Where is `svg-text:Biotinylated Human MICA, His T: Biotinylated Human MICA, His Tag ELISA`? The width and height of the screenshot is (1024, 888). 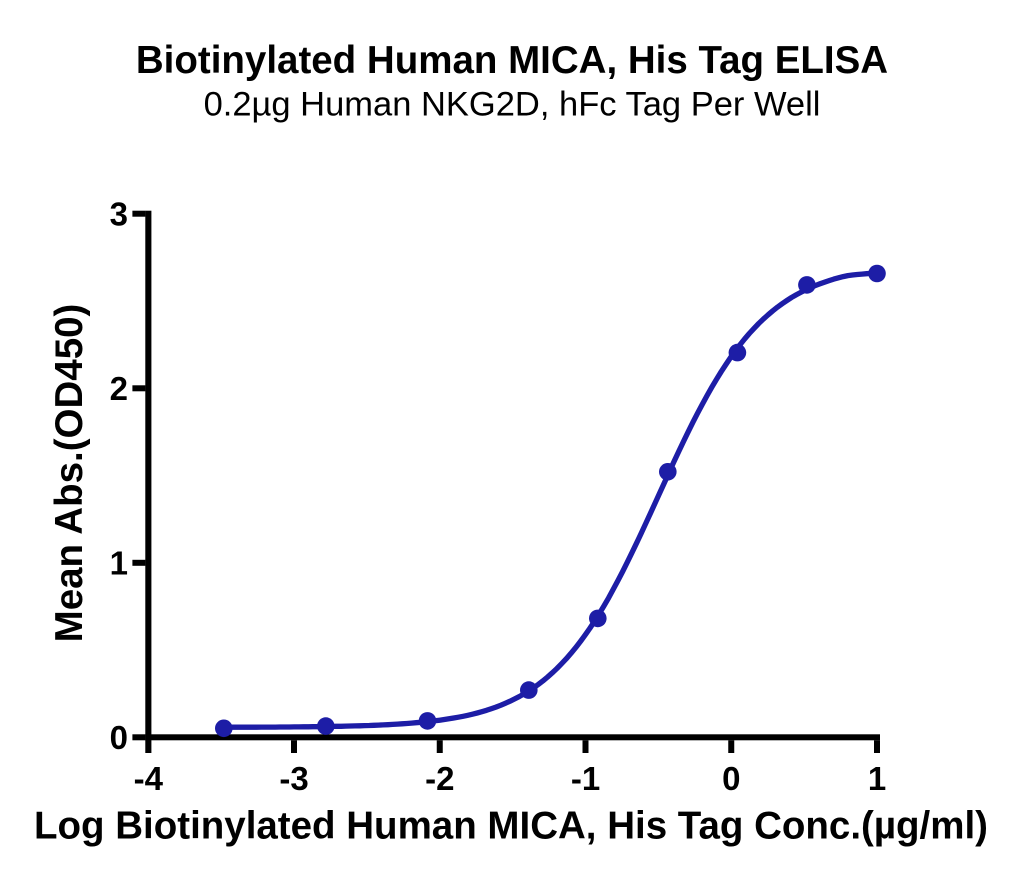
svg-text:Biotinylated Human MICA, His T: Biotinylated Human MICA, His Tag ELISA is located at coordinates (512, 60).